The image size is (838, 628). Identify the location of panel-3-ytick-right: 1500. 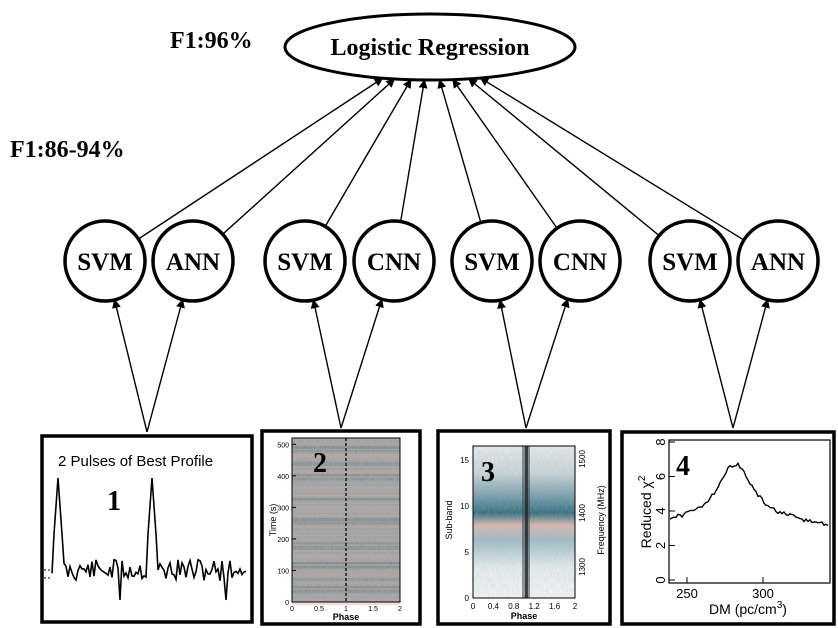
(582, 459).